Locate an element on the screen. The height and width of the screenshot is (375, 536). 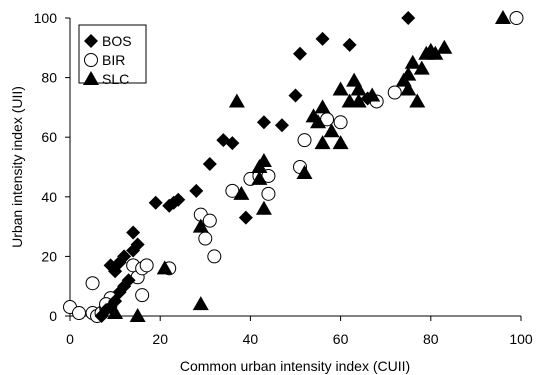
legend-marker-bir is located at coordinates (91, 60).